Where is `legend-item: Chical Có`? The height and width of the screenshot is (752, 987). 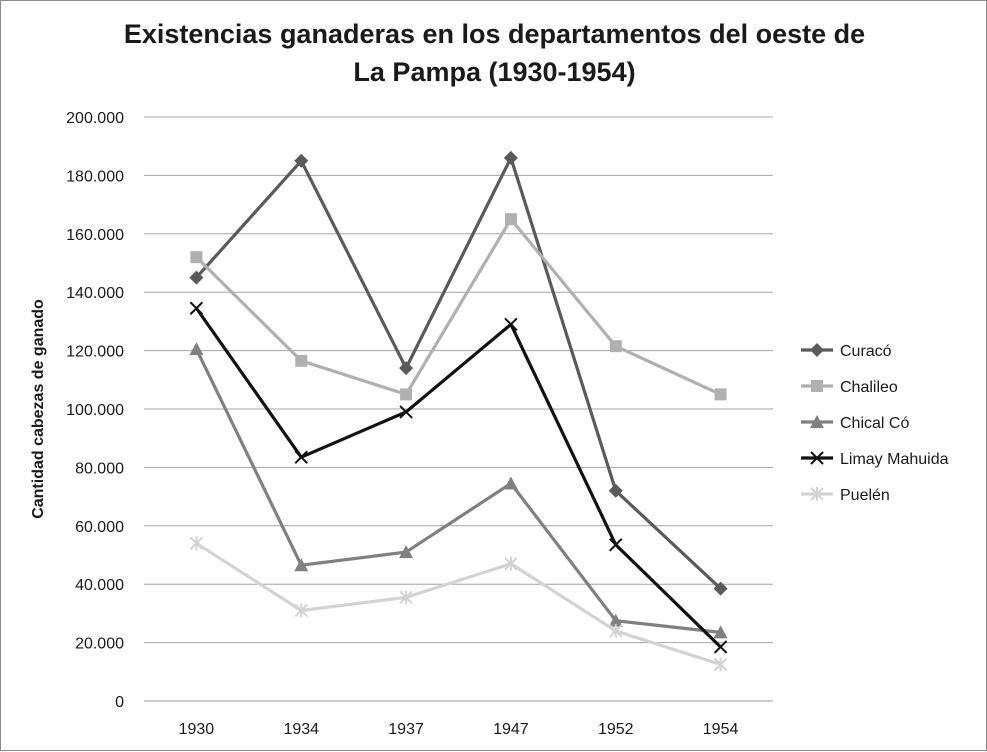 legend-item: Chical Có is located at coordinates (855, 423).